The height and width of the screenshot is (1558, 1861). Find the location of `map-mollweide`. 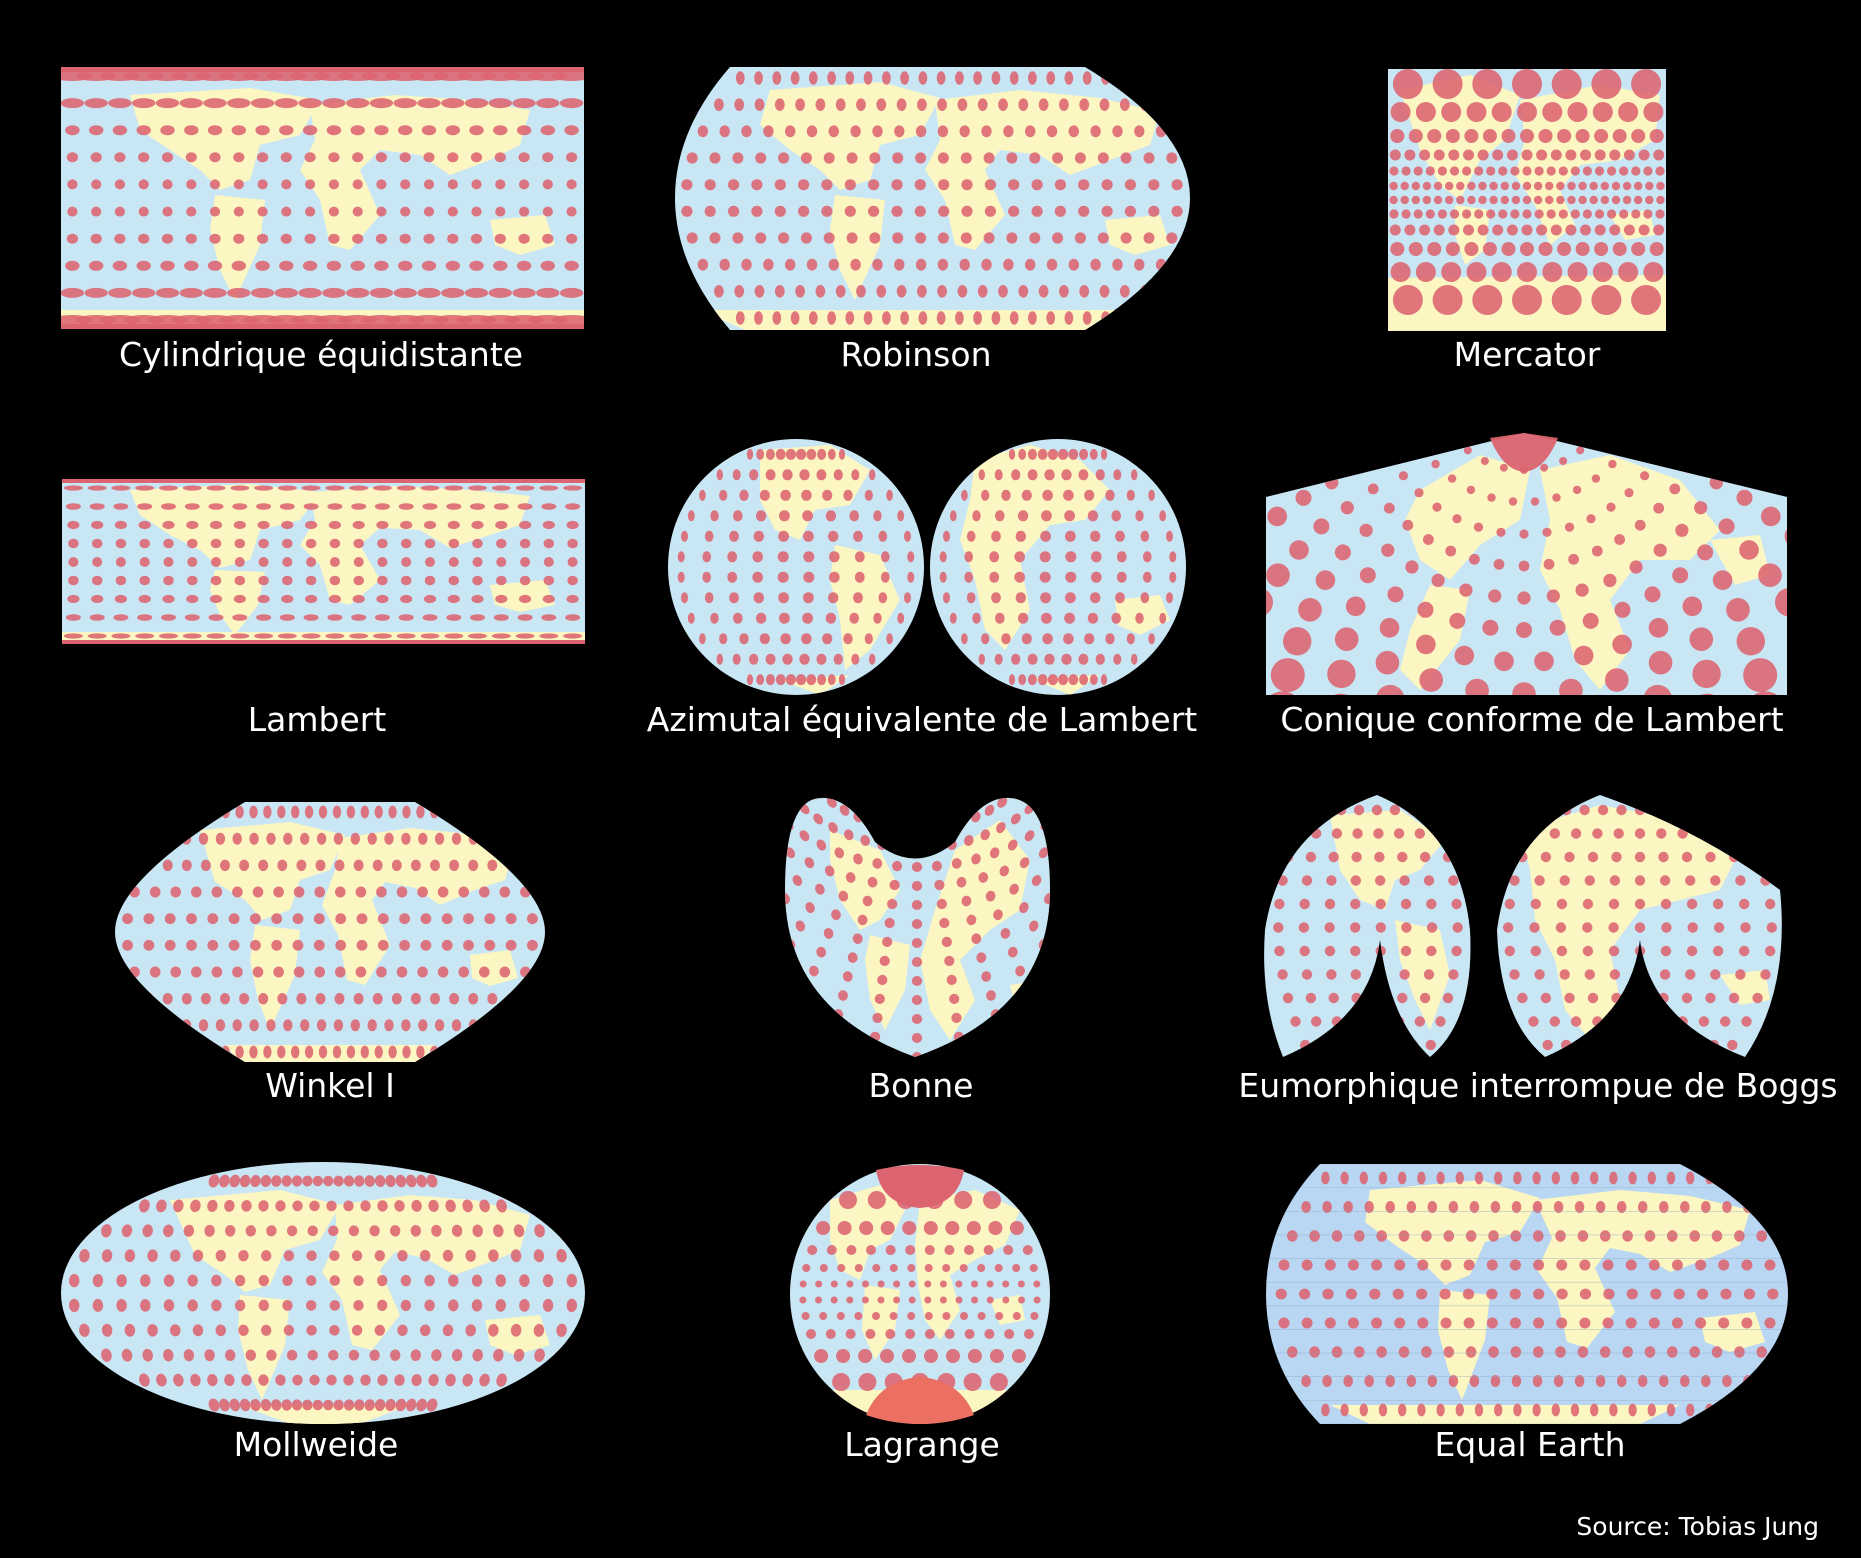

map-mollweide is located at coordinates (323, 1293).